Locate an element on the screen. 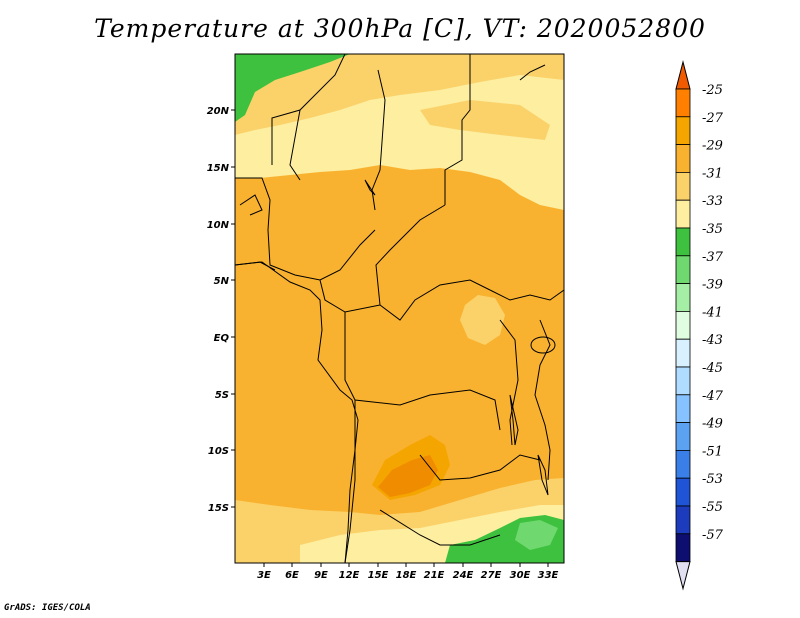 This screenshot has height=618, width=800. temperature-field-yellow-central is located at coordinates (482, 320).